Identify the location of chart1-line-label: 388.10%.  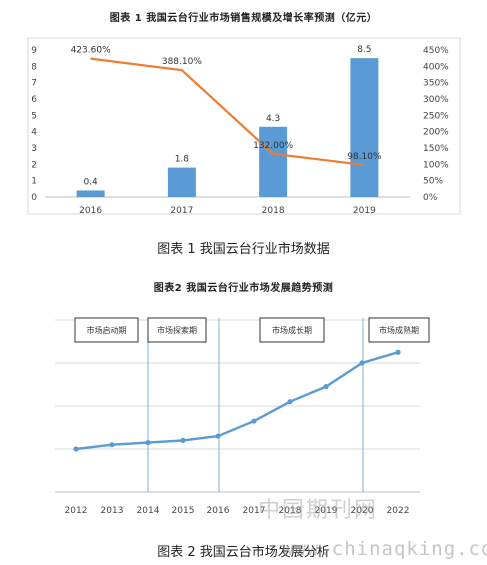
(182, 62).